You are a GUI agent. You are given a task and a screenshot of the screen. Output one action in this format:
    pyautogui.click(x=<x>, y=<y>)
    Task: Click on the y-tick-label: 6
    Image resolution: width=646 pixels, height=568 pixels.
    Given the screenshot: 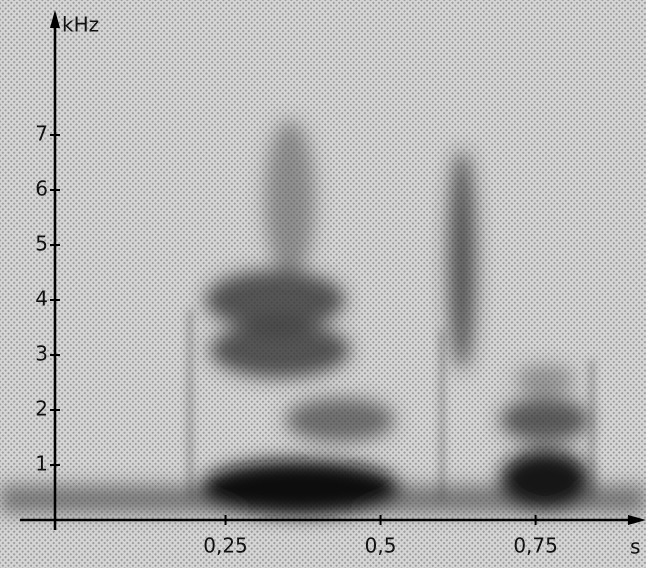 What is the action you would take?
    pyautogui.click(x=41, y=189)
    